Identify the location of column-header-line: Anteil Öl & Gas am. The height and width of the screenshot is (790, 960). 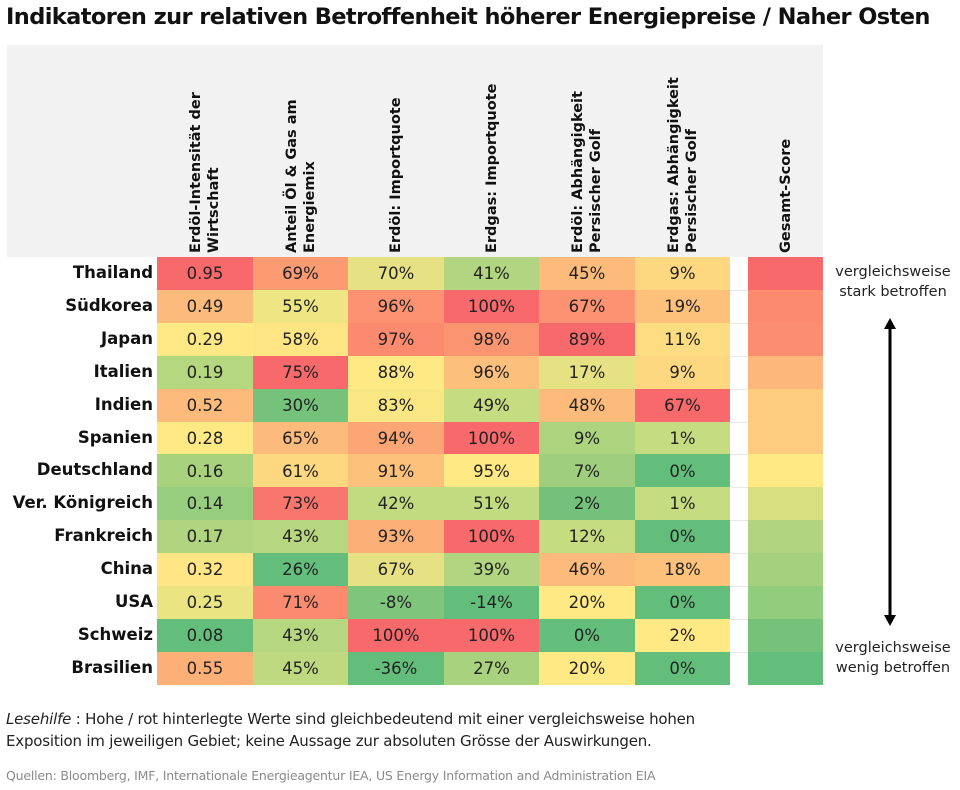
(291, 176).